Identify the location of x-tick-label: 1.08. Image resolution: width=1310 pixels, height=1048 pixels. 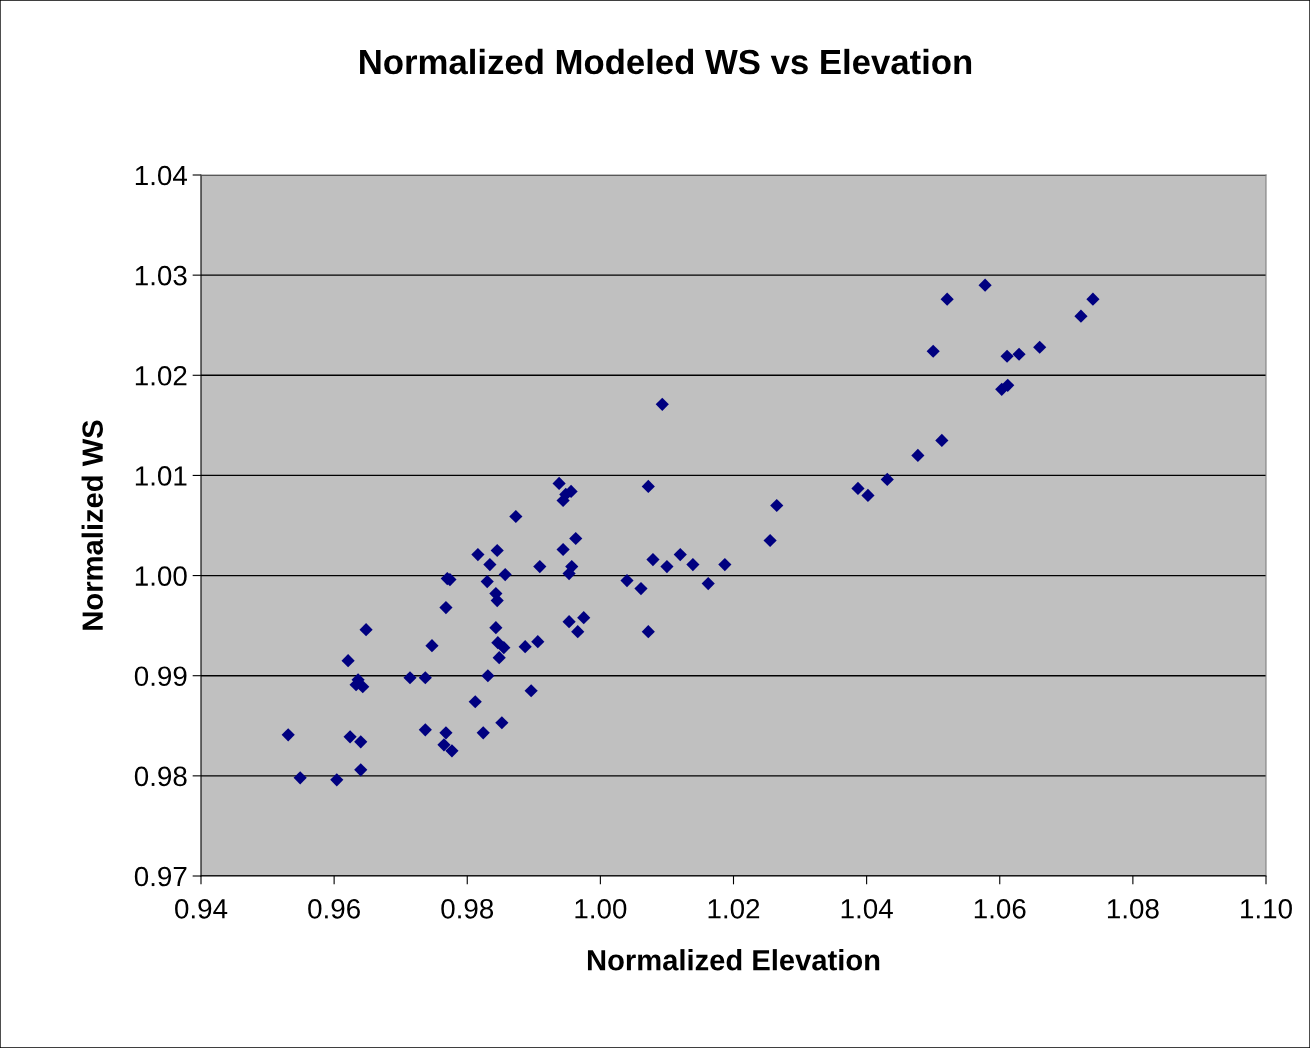
(1133, 908).